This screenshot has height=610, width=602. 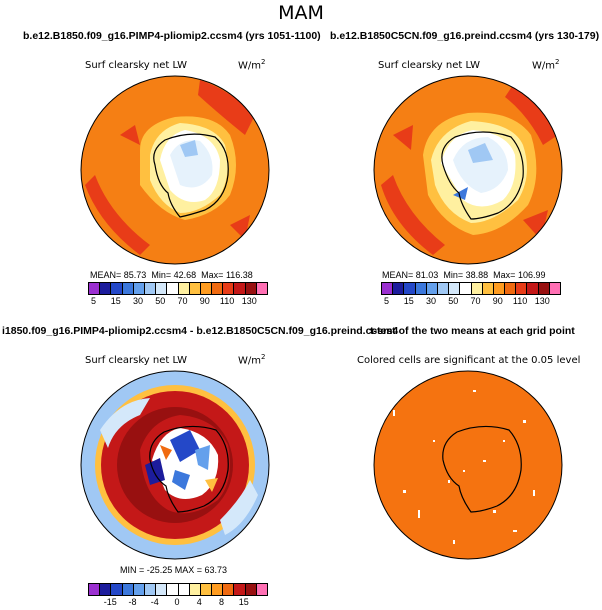 I want to click on panel-3-colorbar, so click(x=178, y=589).